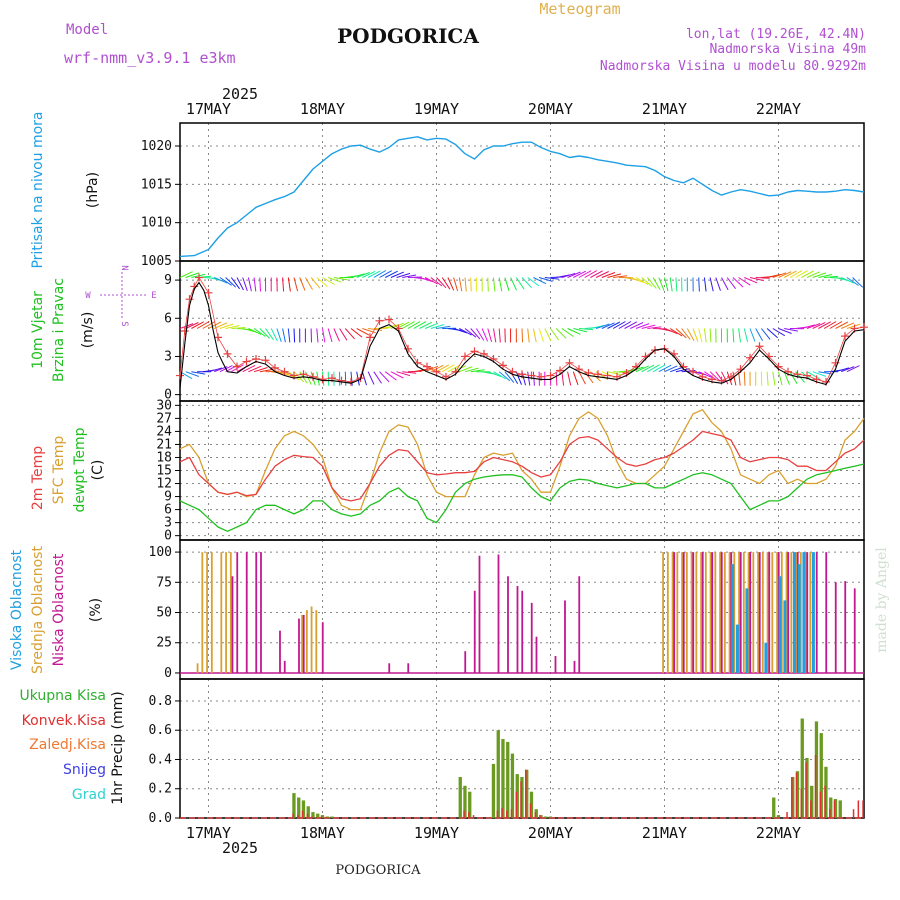 The width and height of the screenshot is (900, 900). Describe the element at coordinates (164, 444) in the screenshot. I see `temperature-ytick-label-7: 21` at that location.